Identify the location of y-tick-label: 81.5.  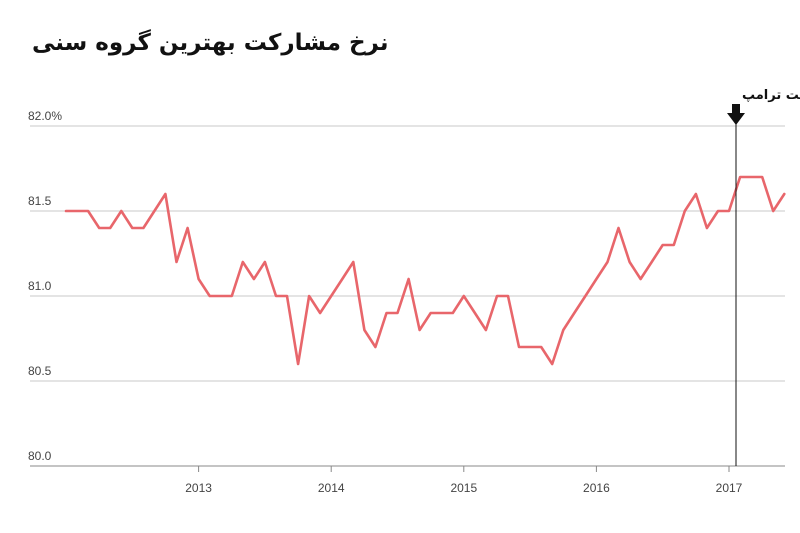
(40, 201).